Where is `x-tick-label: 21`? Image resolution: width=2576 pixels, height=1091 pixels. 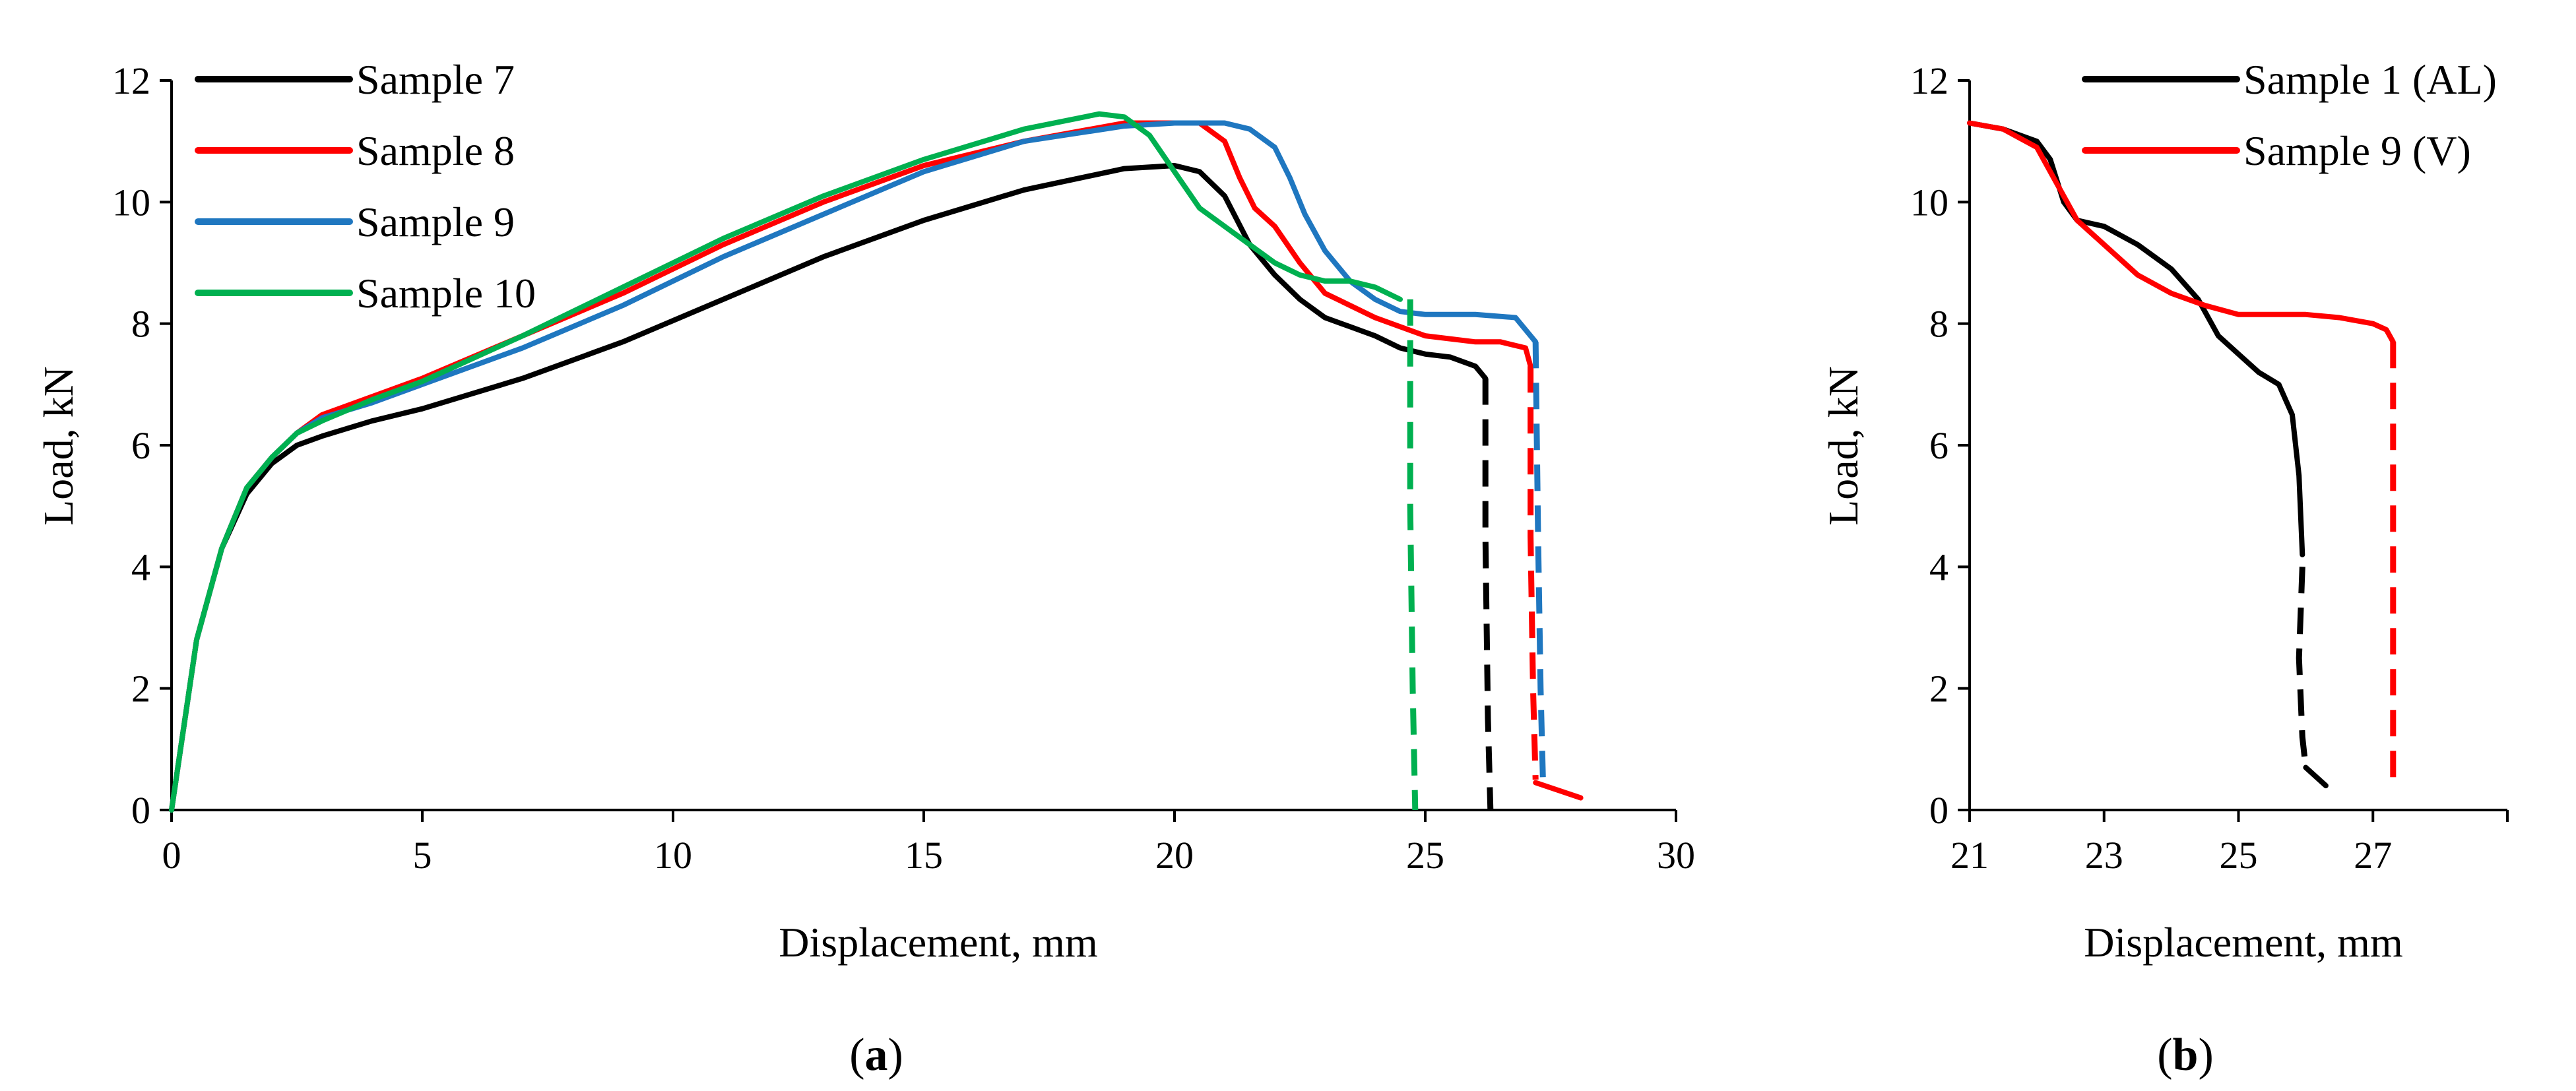 x-tick-label: 21 is located at coordinates (1969, 855).